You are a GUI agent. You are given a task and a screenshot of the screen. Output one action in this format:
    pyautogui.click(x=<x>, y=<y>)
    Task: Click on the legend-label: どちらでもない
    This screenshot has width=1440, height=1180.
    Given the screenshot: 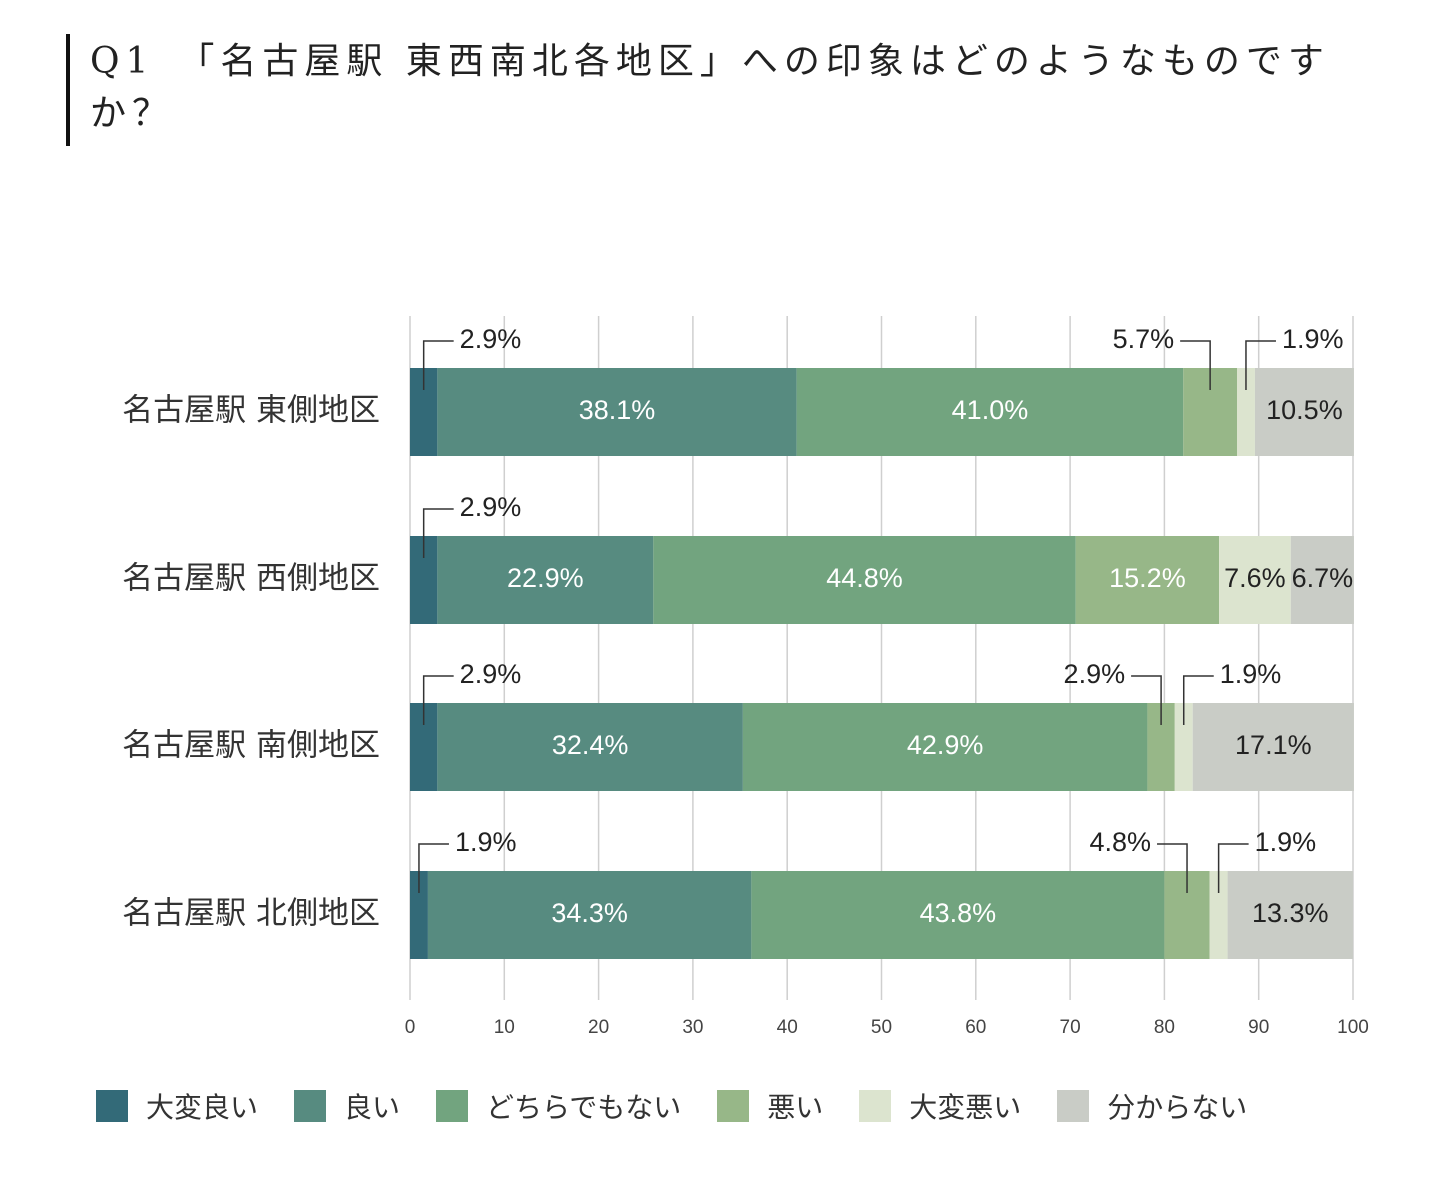 What is the action you would take?
    pyautogui.click(x=584, y=1107)
    